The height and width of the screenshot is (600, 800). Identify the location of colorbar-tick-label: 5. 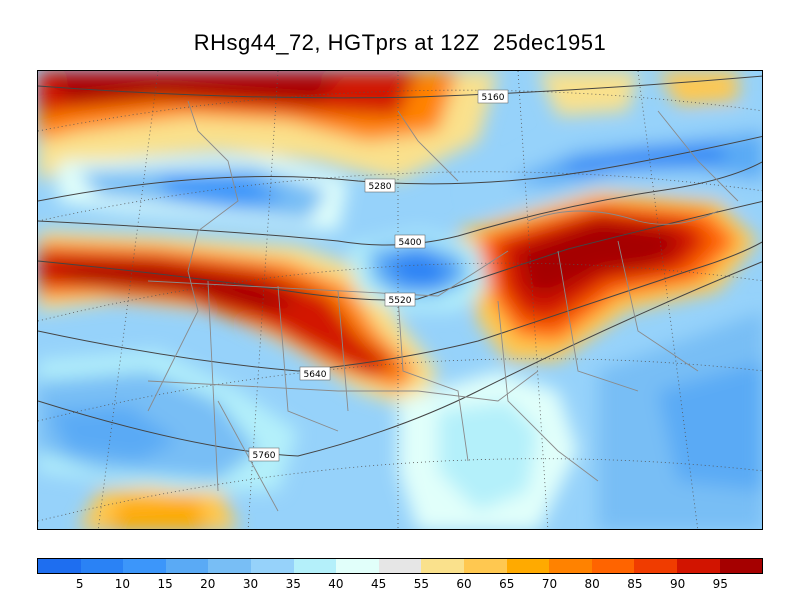
(79, 584).